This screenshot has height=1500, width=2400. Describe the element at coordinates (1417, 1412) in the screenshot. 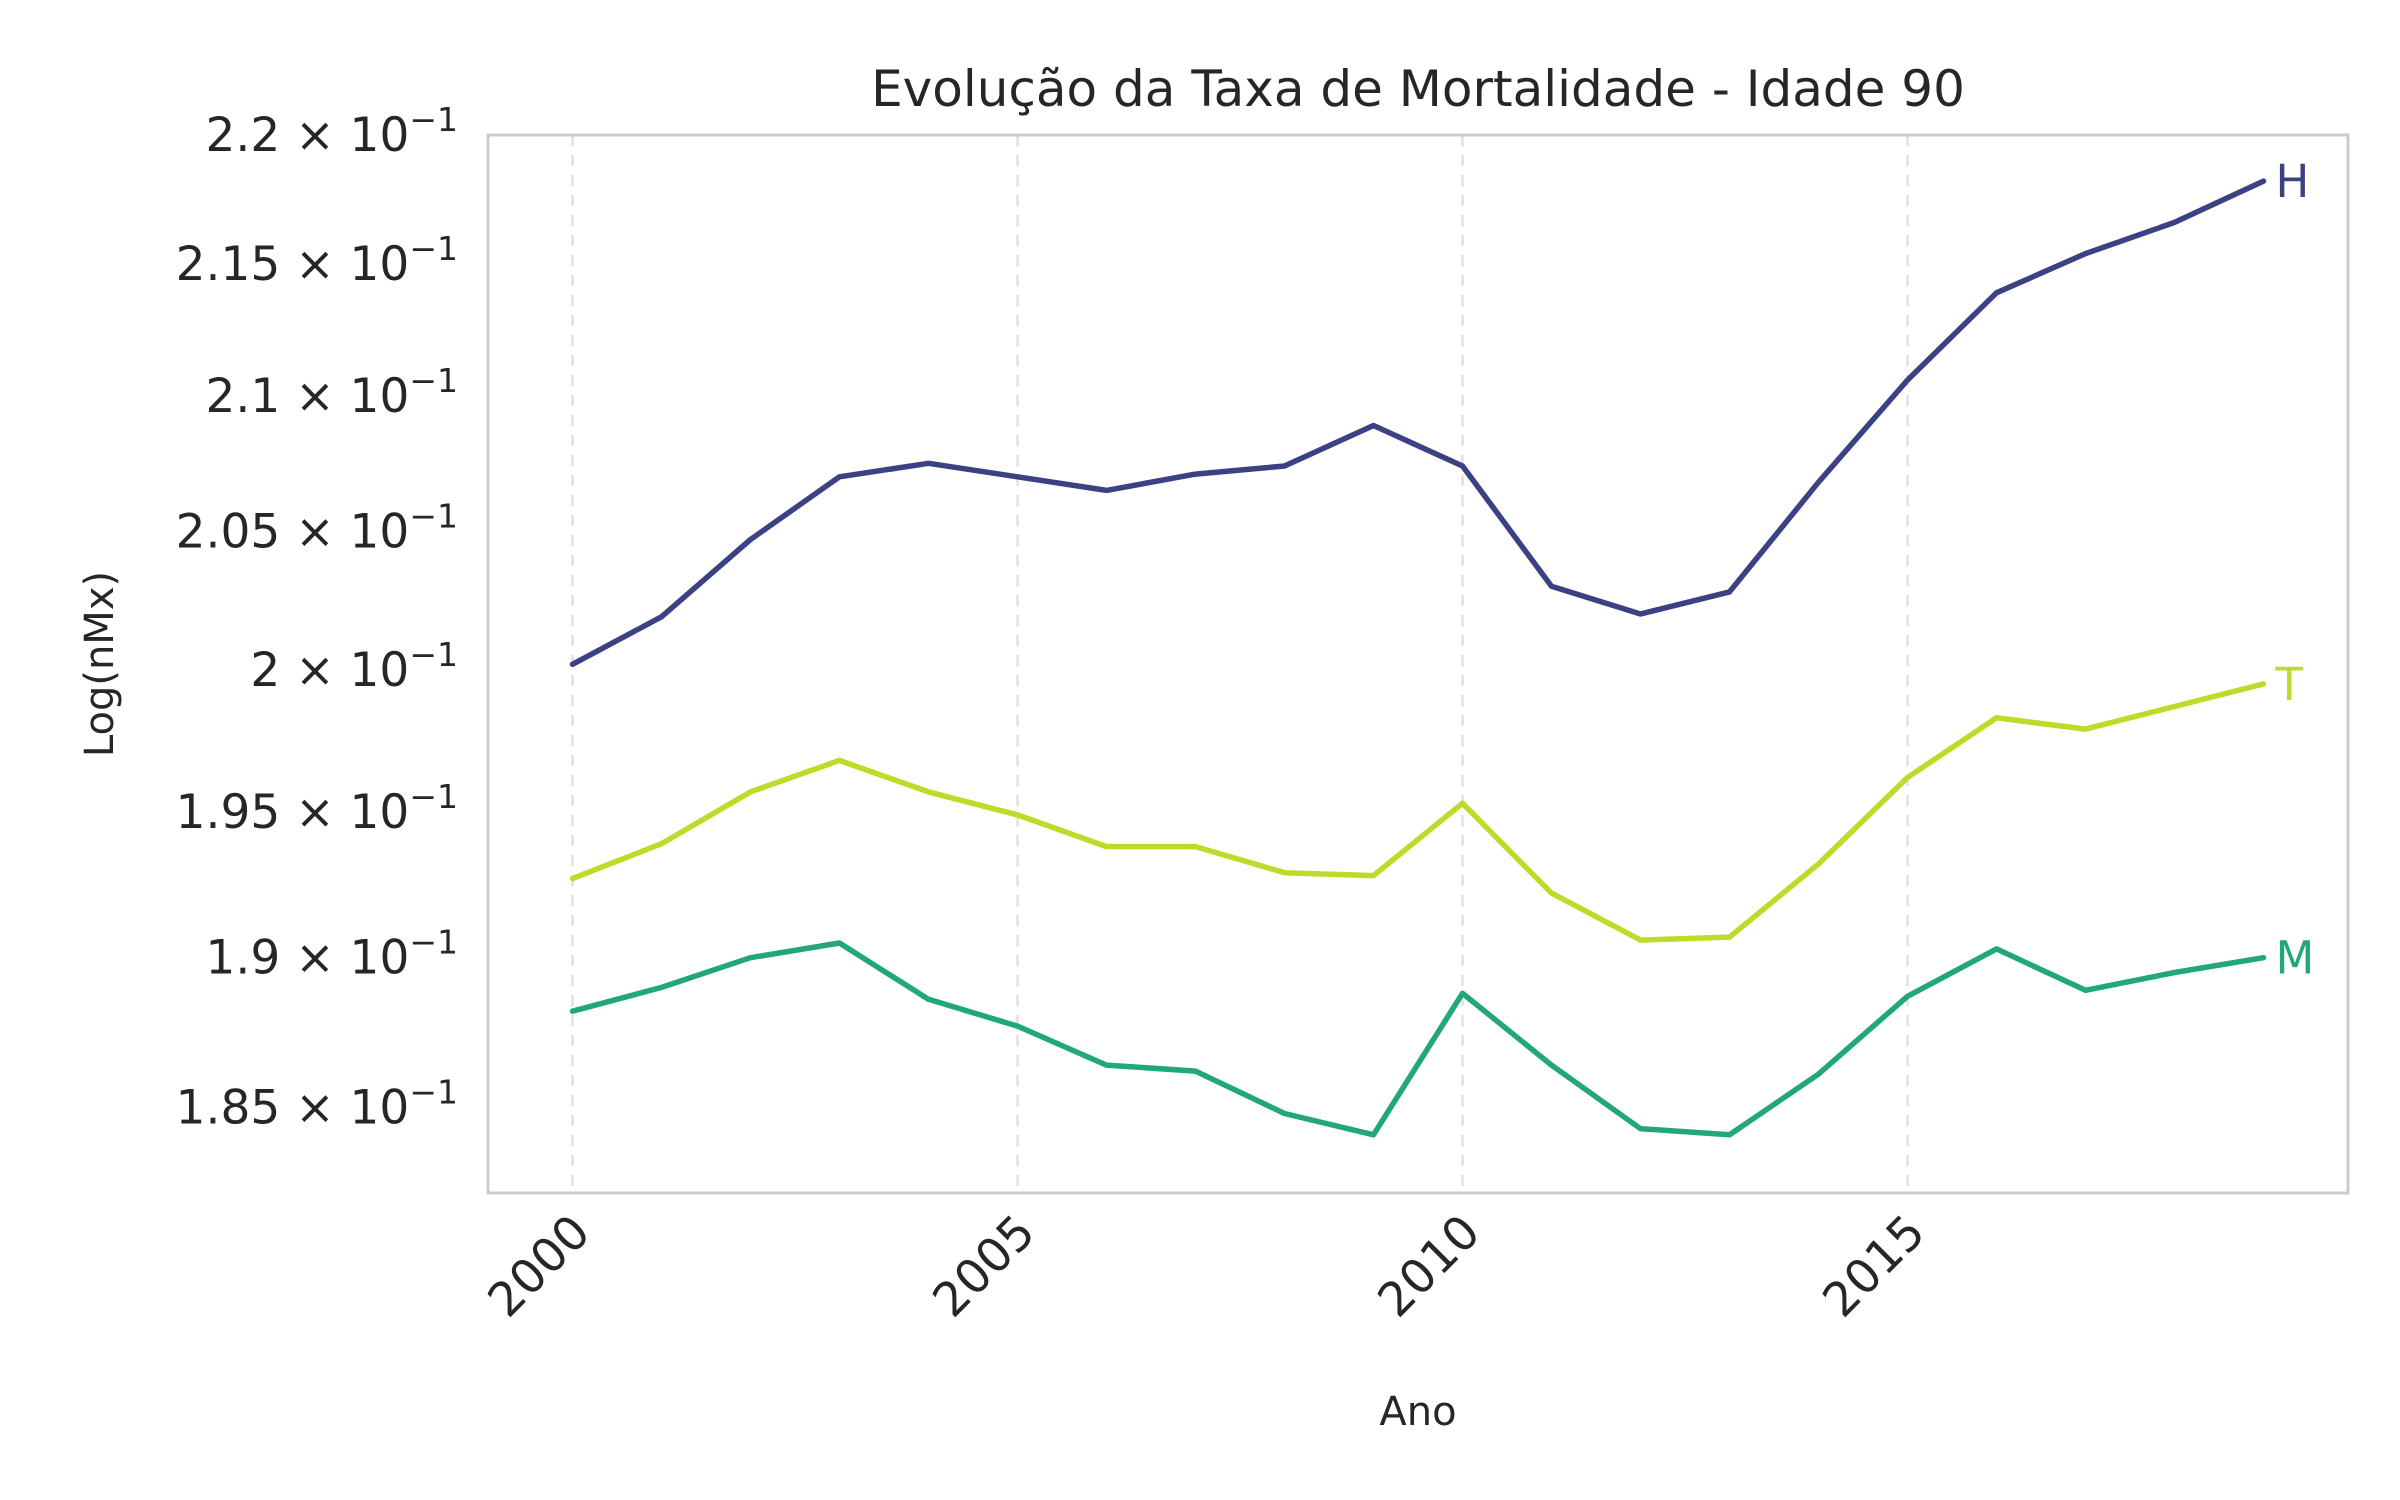

I see `x-axis-label: Ano` at that location.